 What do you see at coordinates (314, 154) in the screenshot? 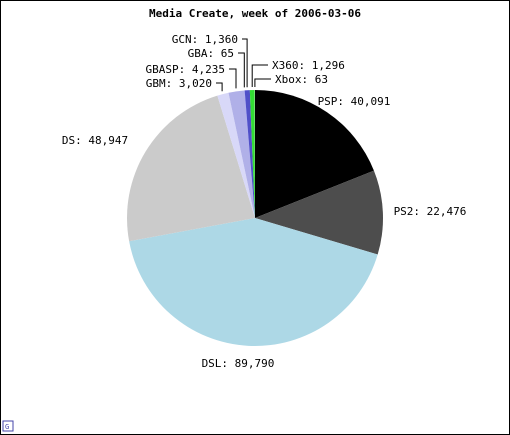
I see `pie-slice-psp` at bounding box center [314, 154].